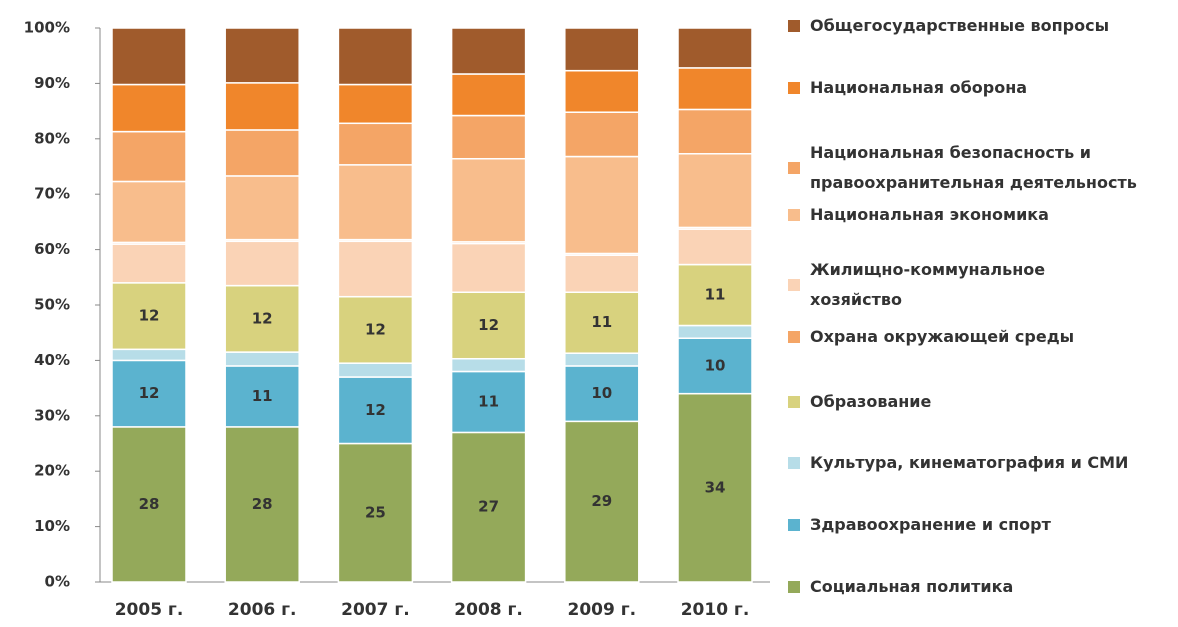 The image size is (1178, 627). Describe the element at coordinates (57, 582) in the screenshot. I see `y-tick-label: 0%` at that location.